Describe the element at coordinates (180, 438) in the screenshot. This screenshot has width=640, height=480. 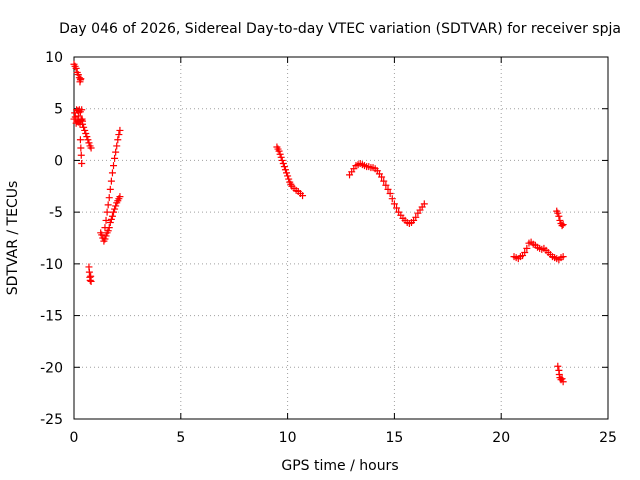
I see `x-tick-label: 5` at that location.